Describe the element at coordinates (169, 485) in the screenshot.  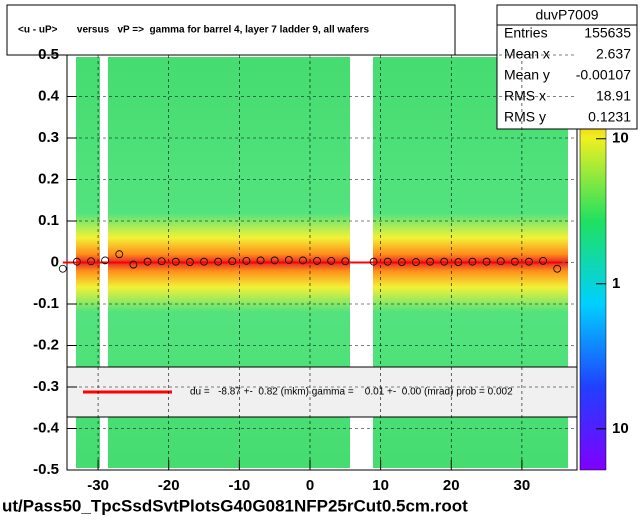
I see `x-tick-label: -20` at that location.